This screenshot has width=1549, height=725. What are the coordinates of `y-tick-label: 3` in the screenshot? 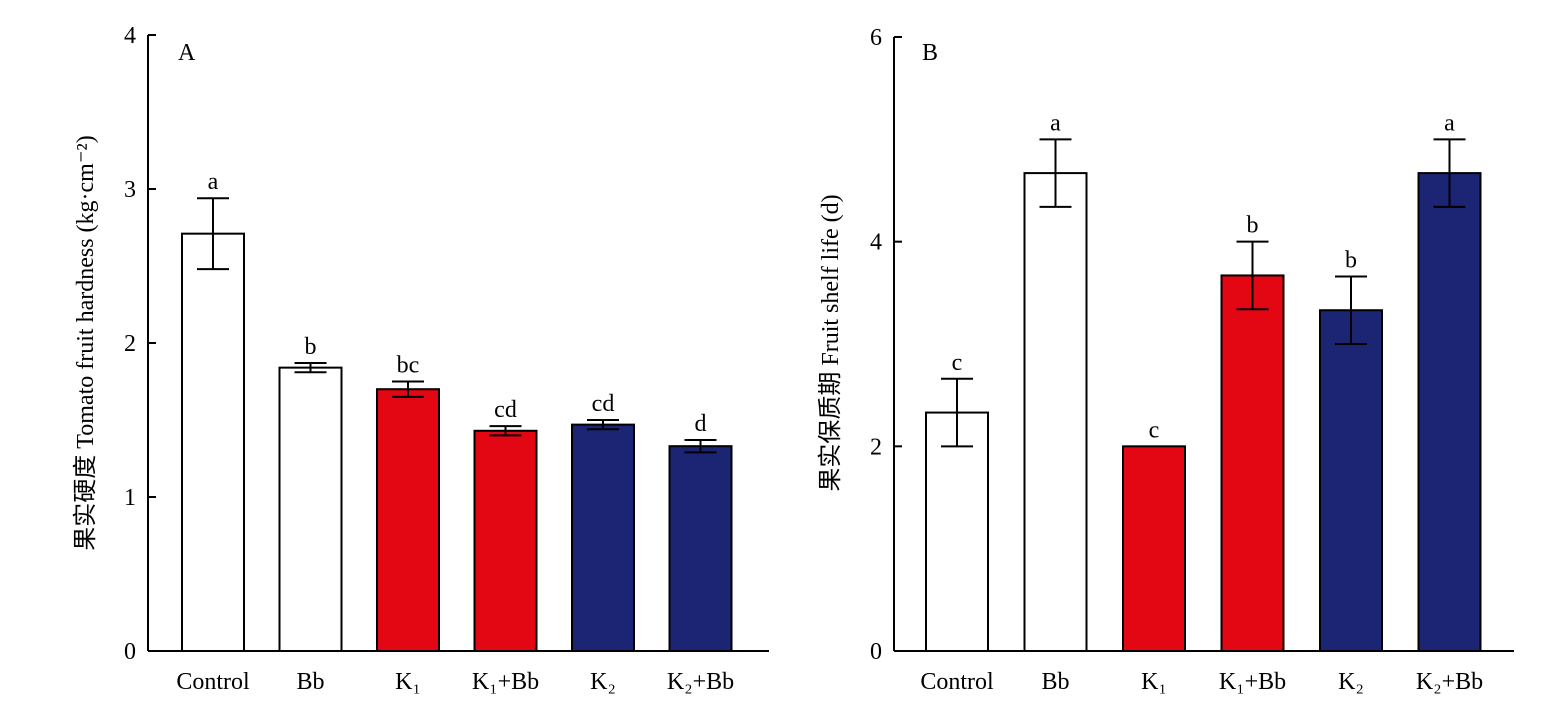 It's located at (130, 190).